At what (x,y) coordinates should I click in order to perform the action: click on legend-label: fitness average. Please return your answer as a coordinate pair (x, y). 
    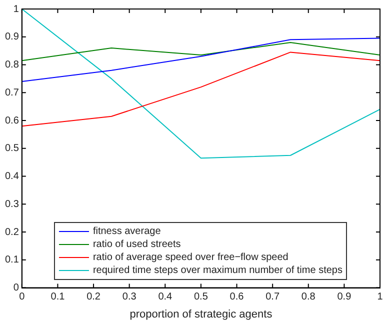
    Looking at the image, I should click on (126, 231).